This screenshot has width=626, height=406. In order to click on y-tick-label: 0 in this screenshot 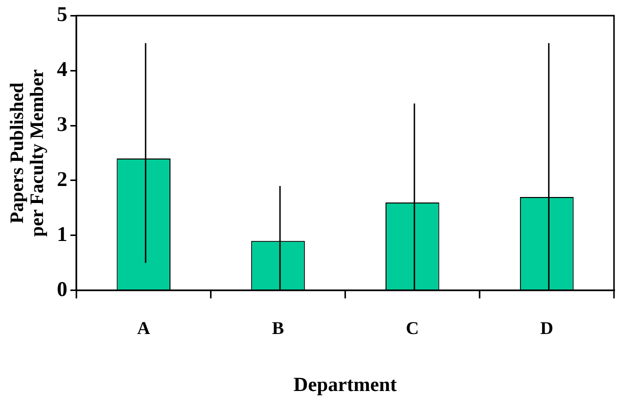, I will do `click(62, 288)`.